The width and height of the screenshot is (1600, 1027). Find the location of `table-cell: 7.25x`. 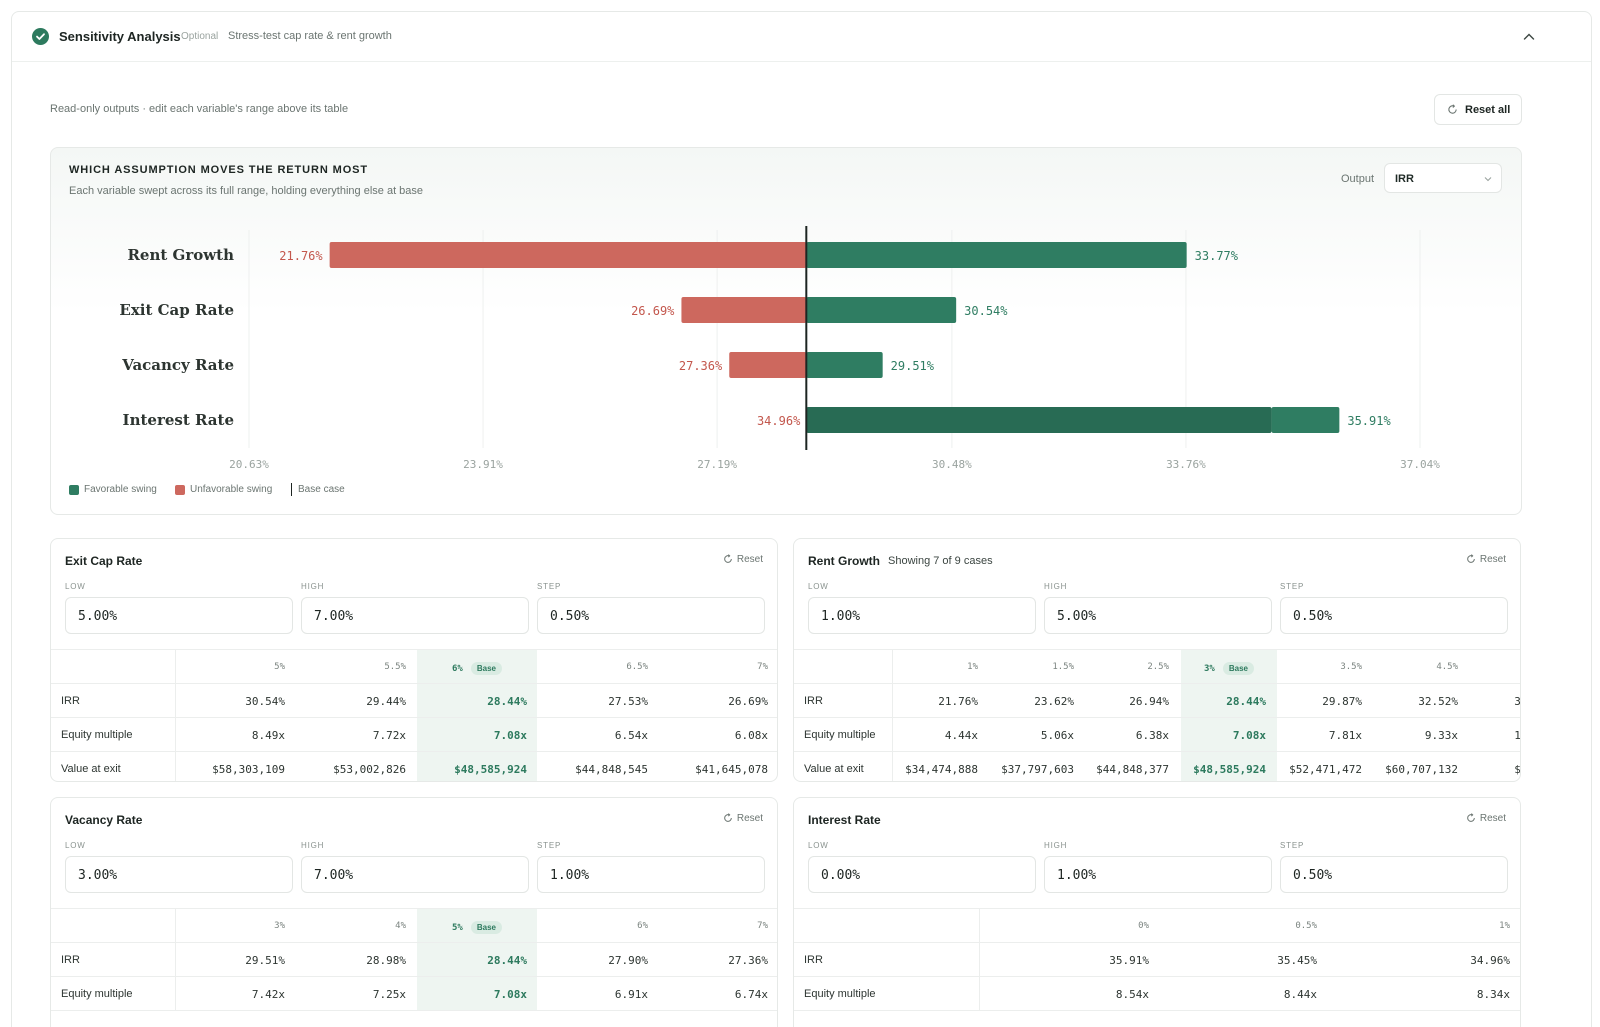

table-cell: 7.25x is located at coordinates (389, 994).